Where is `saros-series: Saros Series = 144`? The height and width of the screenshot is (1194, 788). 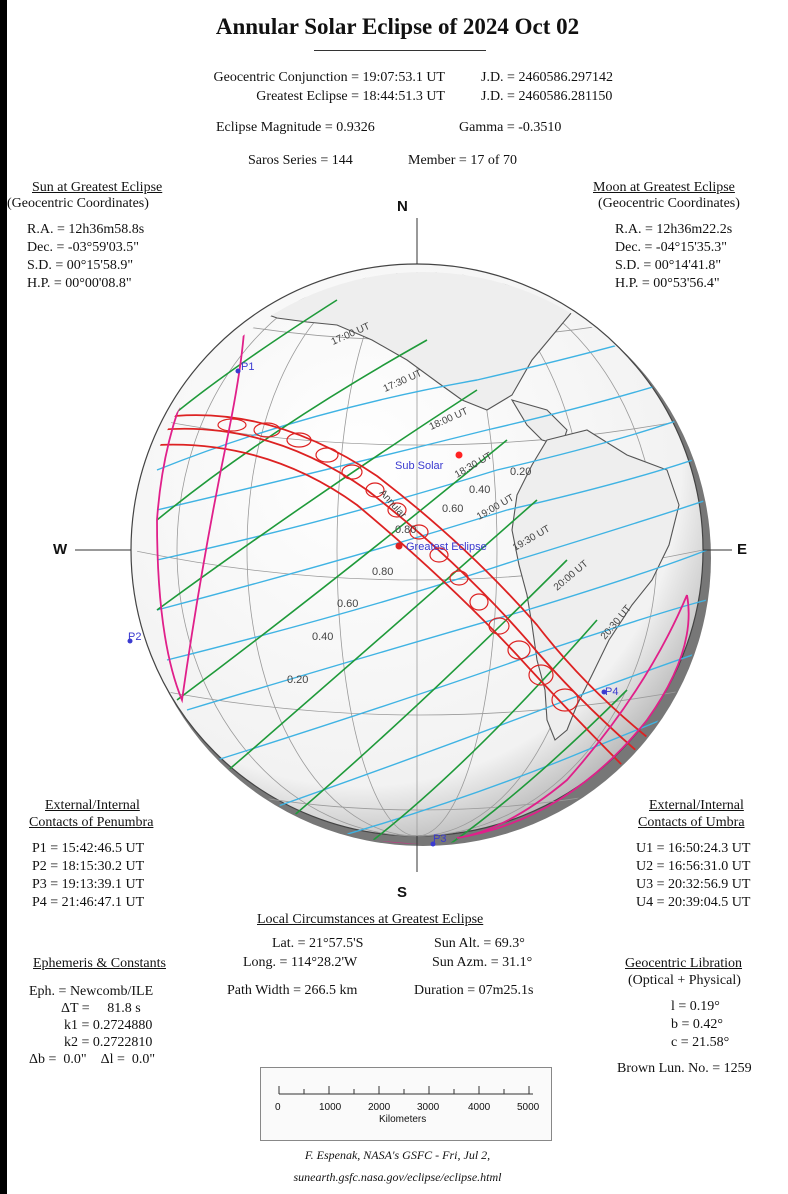
saros-series: Saros Series = 144 is located at coordinates (300, 160).